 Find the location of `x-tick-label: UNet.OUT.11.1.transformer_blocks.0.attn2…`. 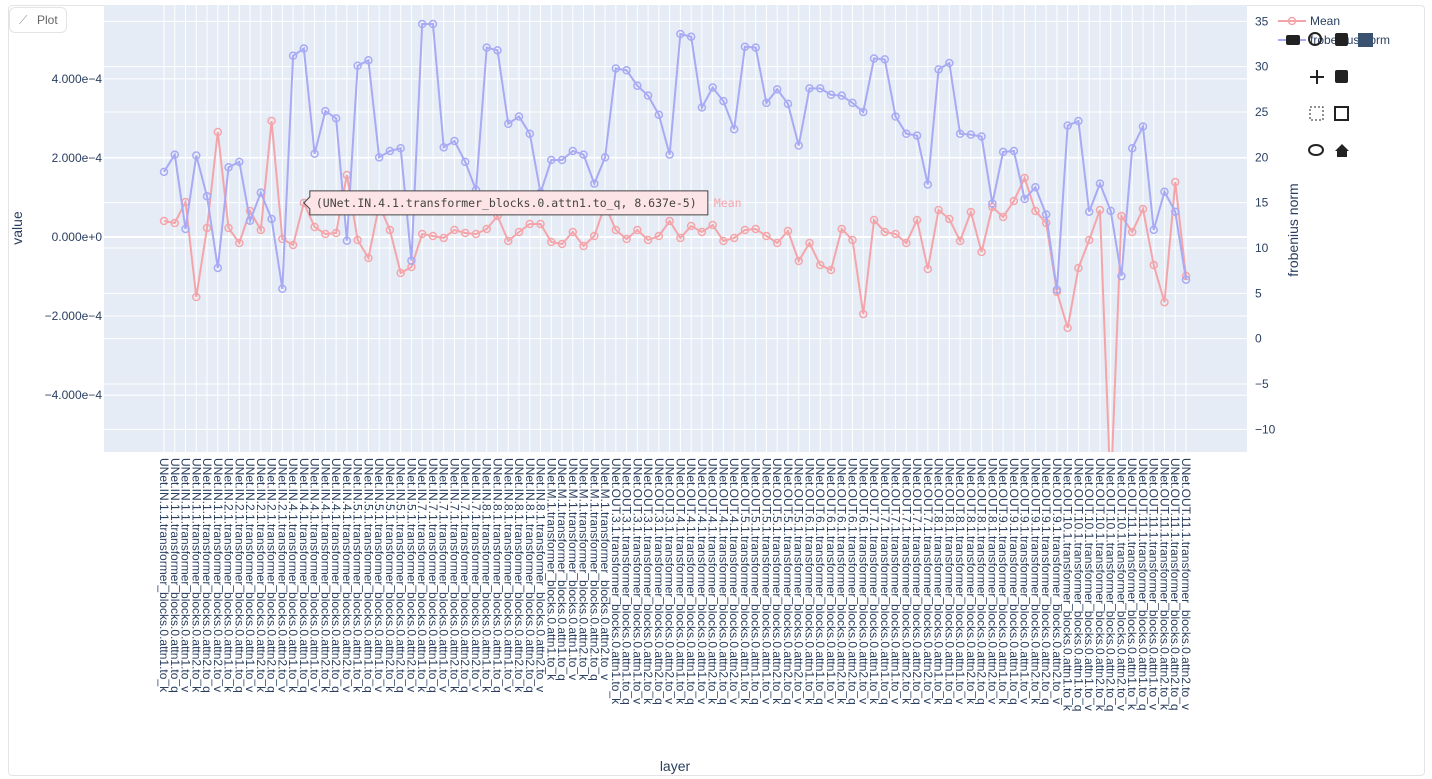

x-tick-label: UNet.OUT.11.1.transformer_blocks.0.attn2… is located at coordinates (1164, 584).